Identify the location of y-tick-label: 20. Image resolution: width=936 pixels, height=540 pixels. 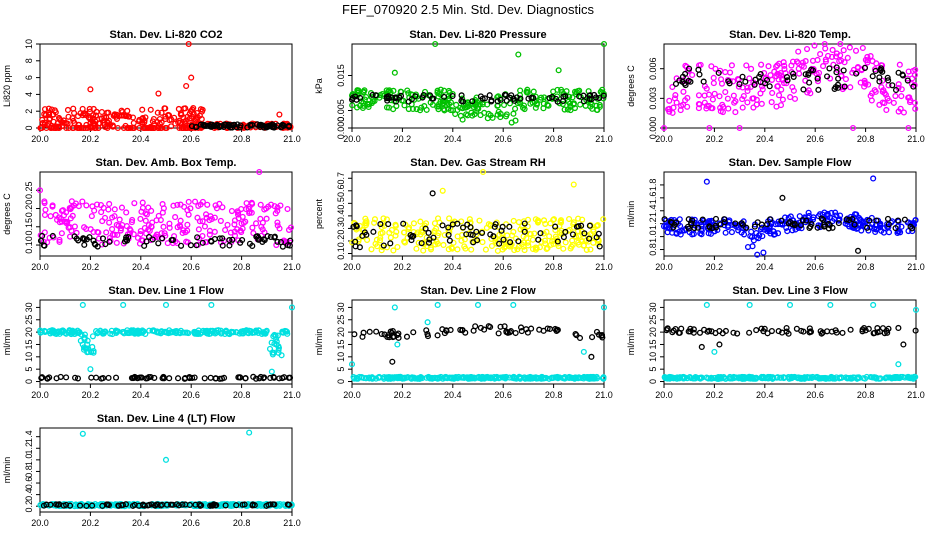
(653, 332).